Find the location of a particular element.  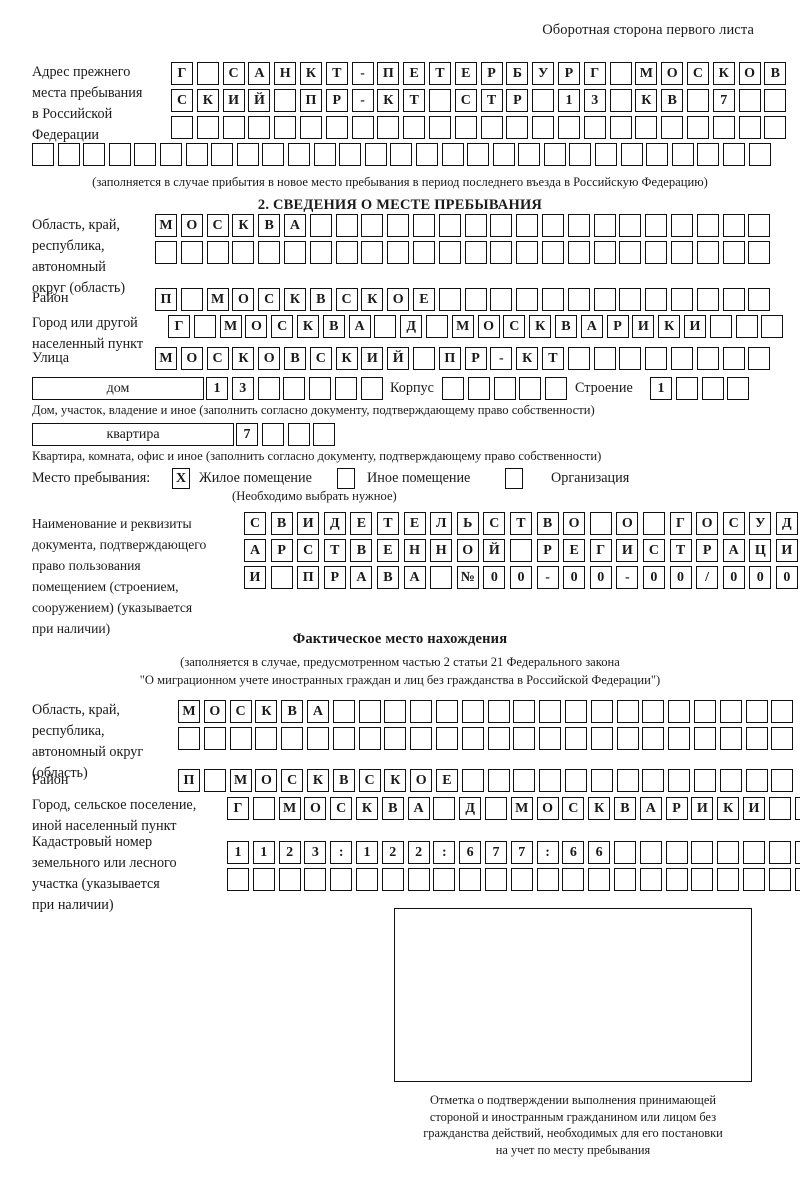

char-cell: С is located at coordinates (255, 523).